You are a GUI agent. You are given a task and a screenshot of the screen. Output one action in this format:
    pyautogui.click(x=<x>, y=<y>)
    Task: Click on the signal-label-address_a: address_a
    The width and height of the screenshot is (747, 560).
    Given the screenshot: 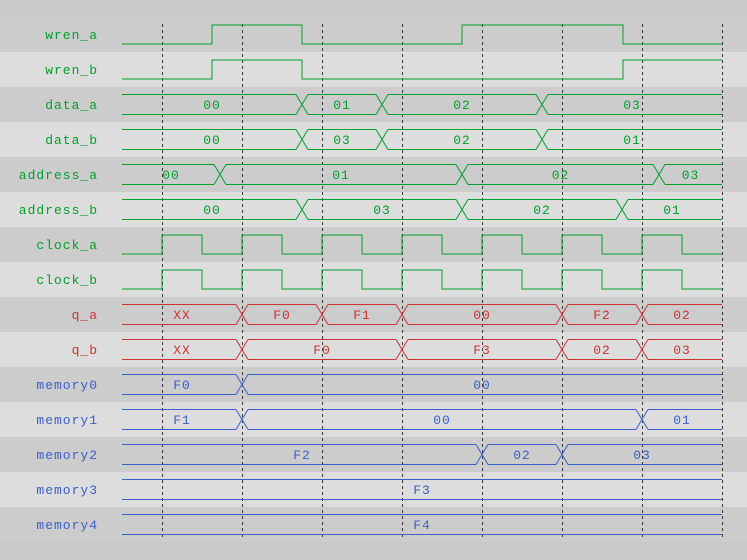 What is the action you would take?
    pyautogui.click(x=58, y=175)
    